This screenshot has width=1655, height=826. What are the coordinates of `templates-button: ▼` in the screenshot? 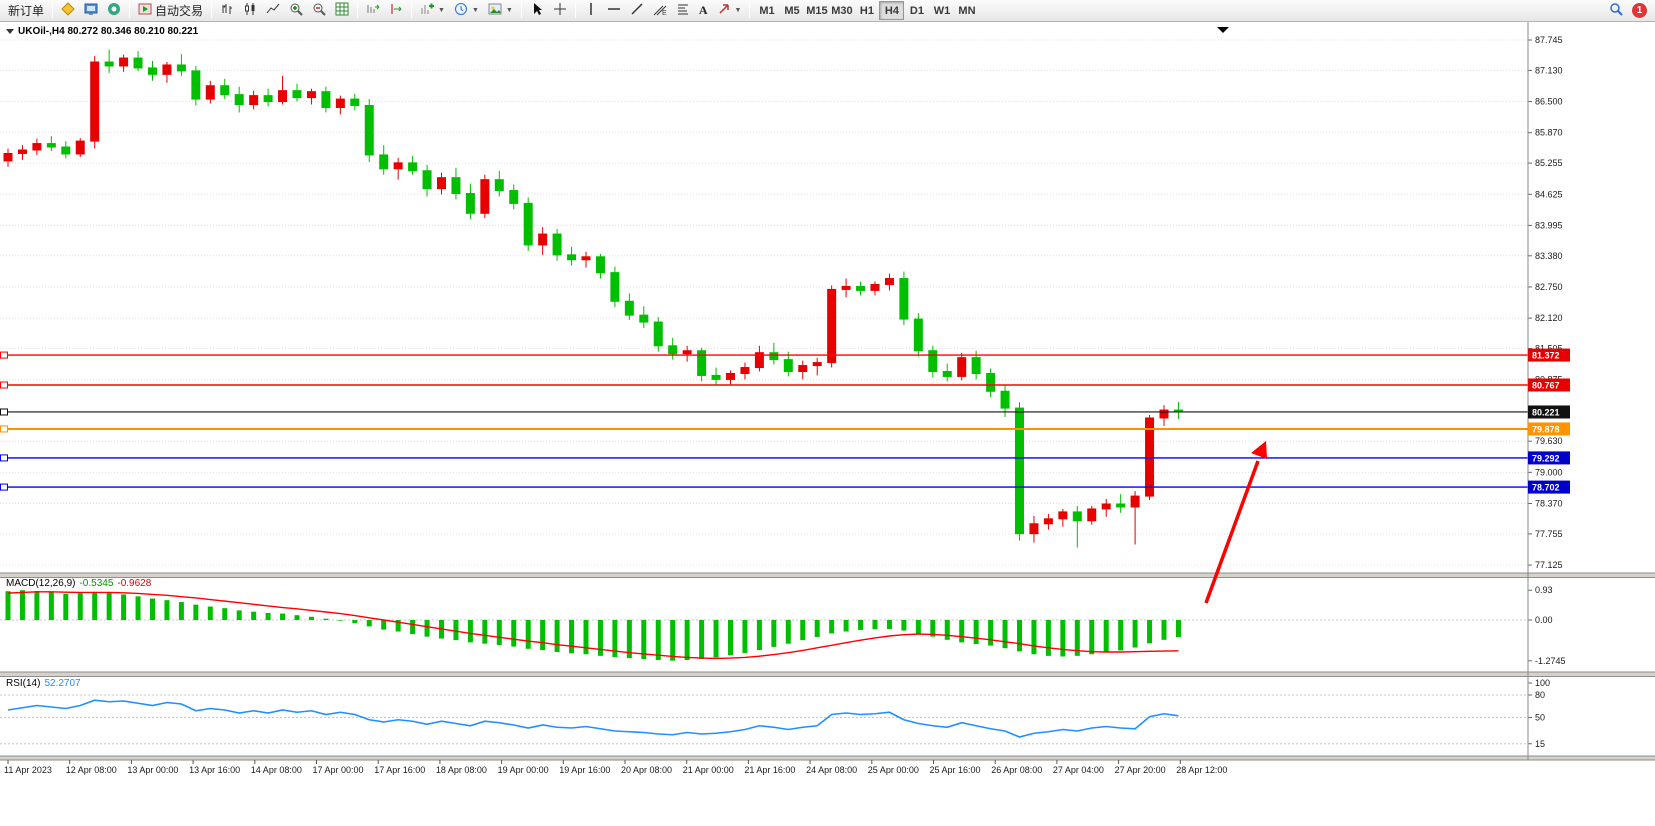 It's located at (500, 10).